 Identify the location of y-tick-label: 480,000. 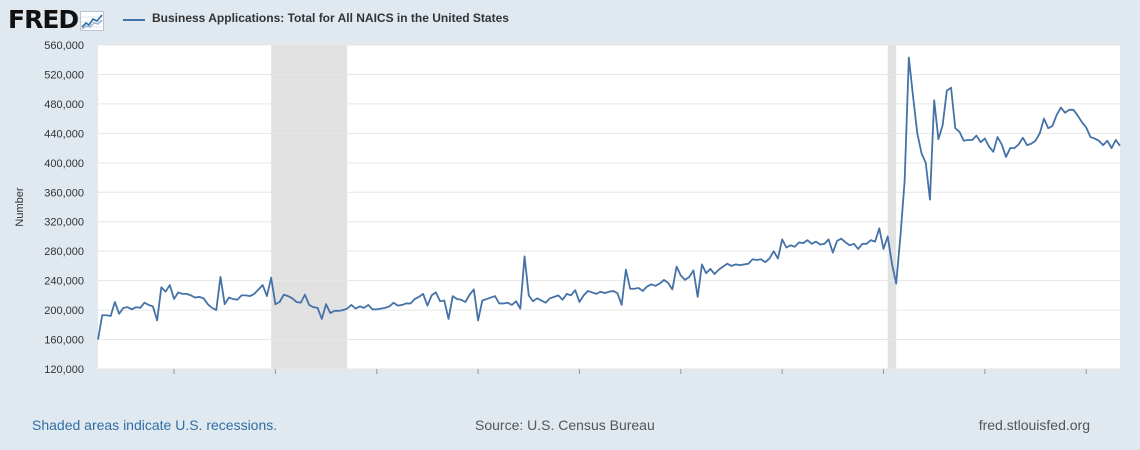
(64, 105).